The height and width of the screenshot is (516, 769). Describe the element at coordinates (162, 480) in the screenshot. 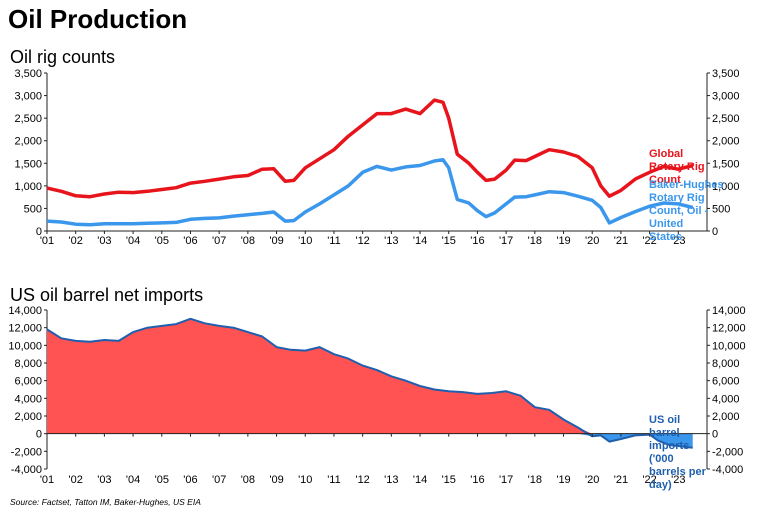

I see `imports-x-tick-label: '05` at that location.